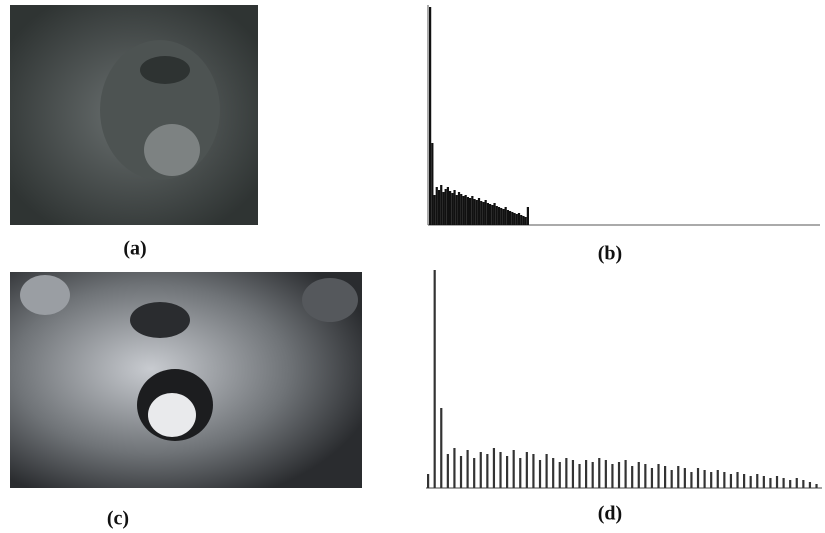 This screenshot has height=533, width=825. I want to click on panel-label: (d), so click(610, 514).